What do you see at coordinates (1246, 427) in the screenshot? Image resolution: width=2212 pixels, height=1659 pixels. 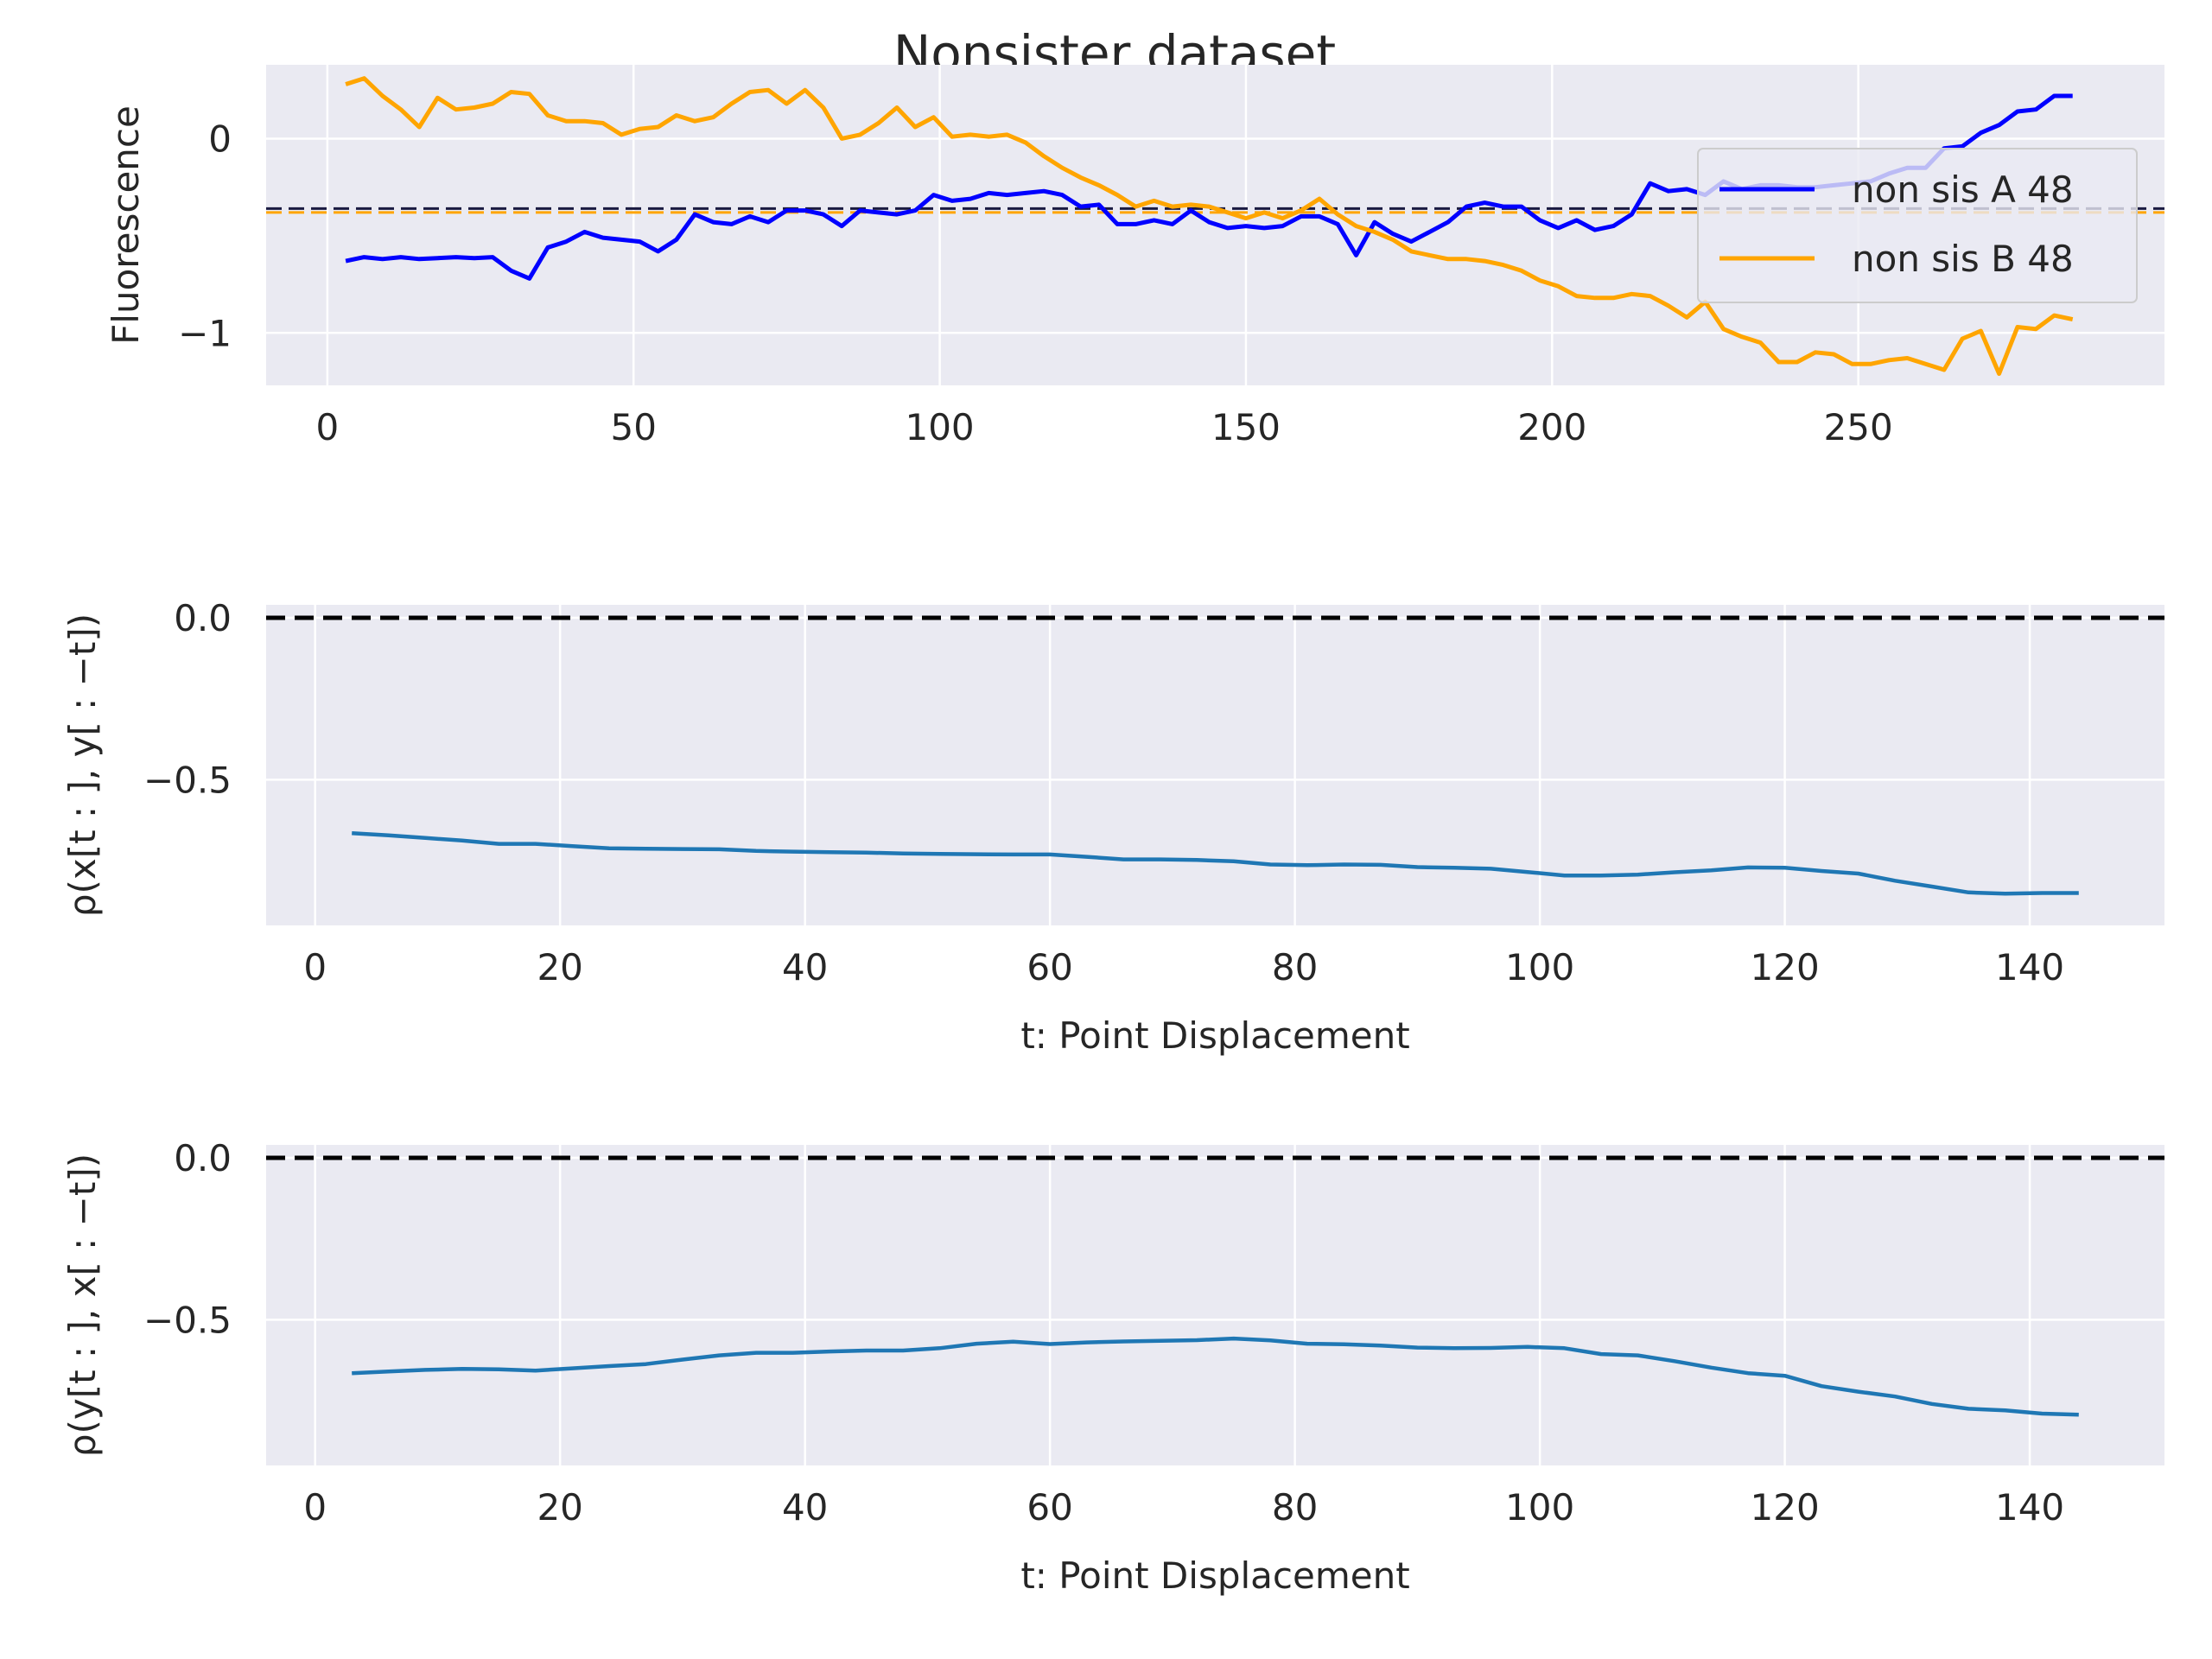 I see `x-tick-label-top: 150` at bounding box center [1246, 427].